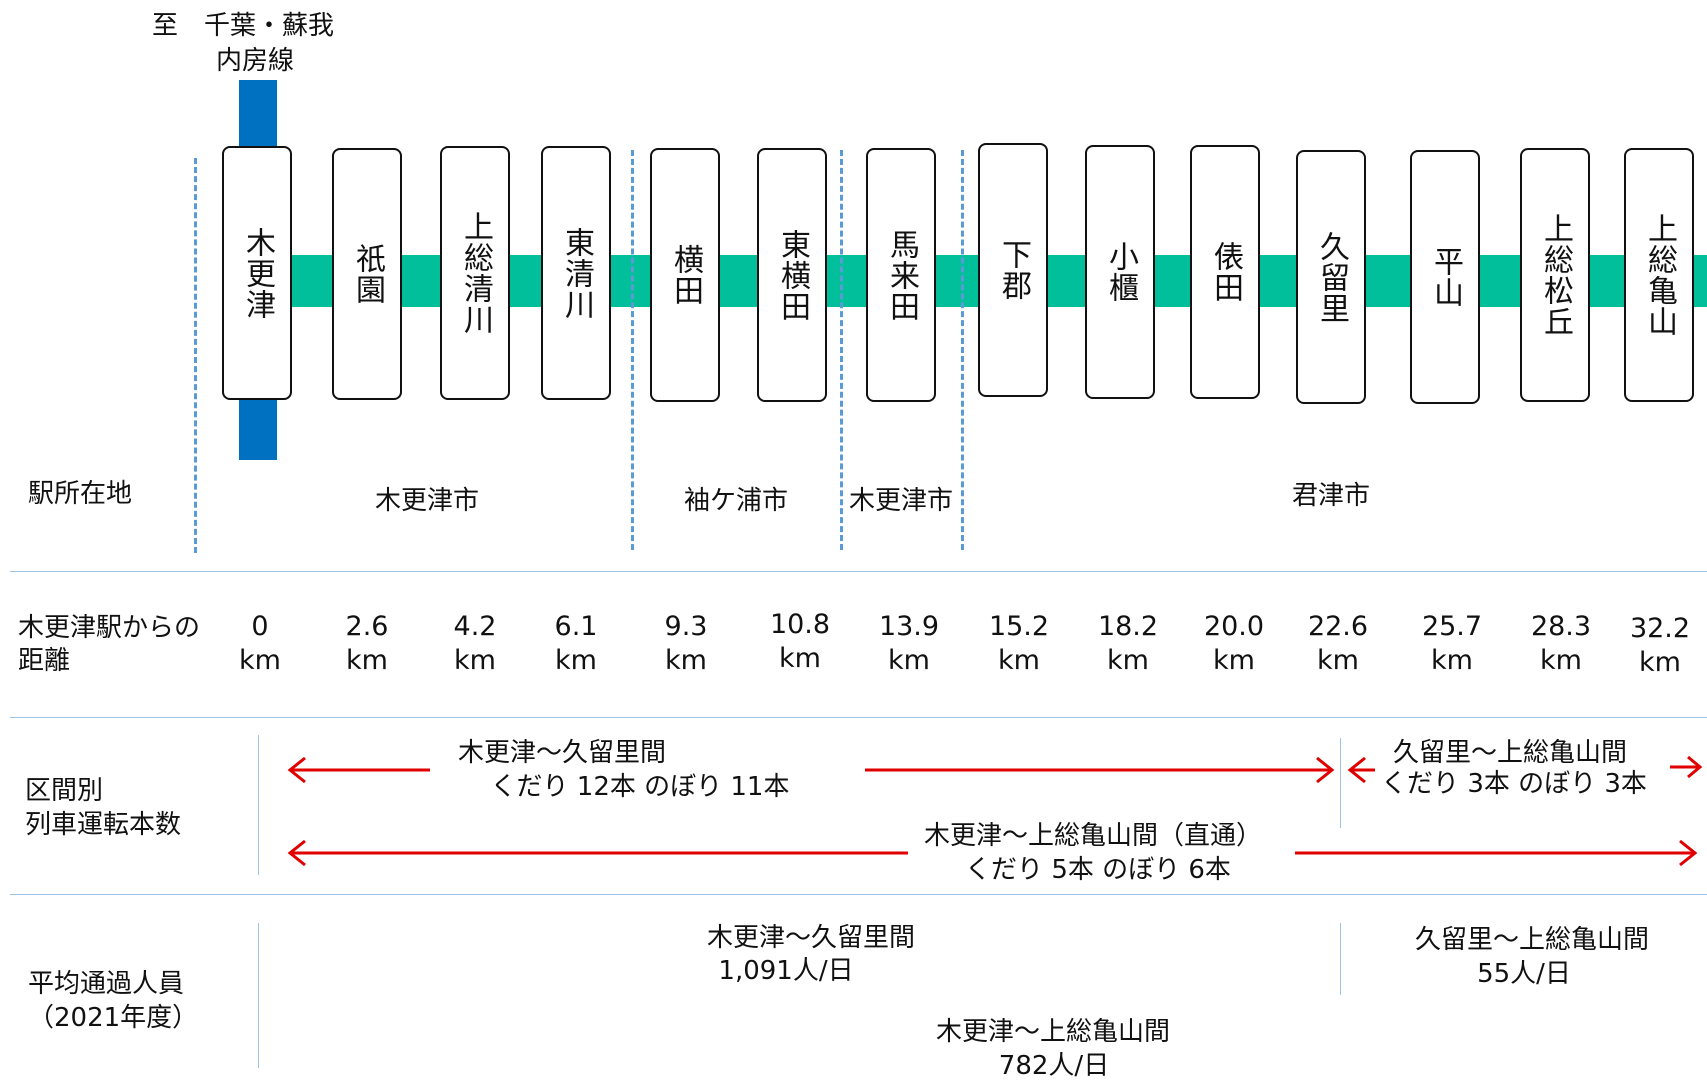 This screenshot has width=1707, height=1090. What do you see at coordinates (475, 643) in the screenshot?
I see `distance-value: 4.2 km` at bounding box center [475, 643].